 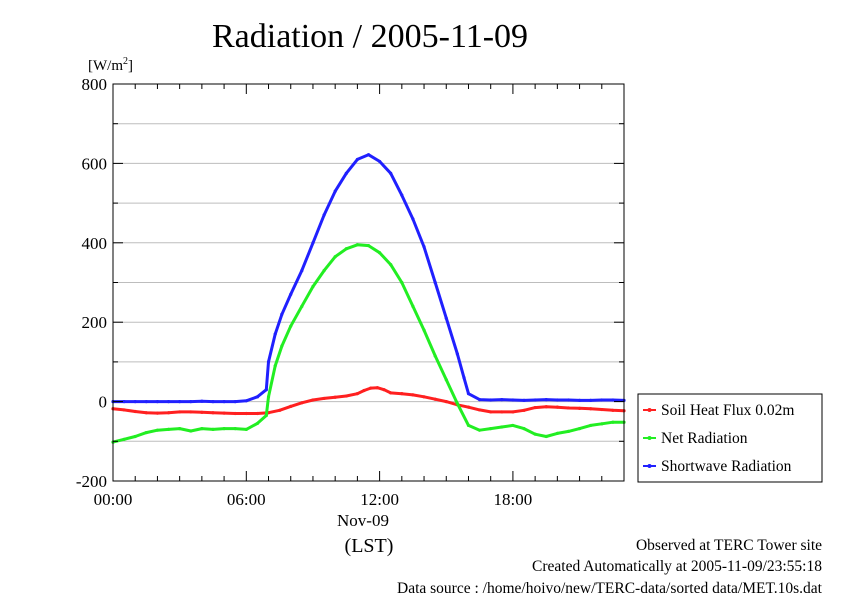 What do you see at coordinates (113, 499) in the screenshot?
I see `x-tick-label: 00:00` at bounding box center [113, 499].